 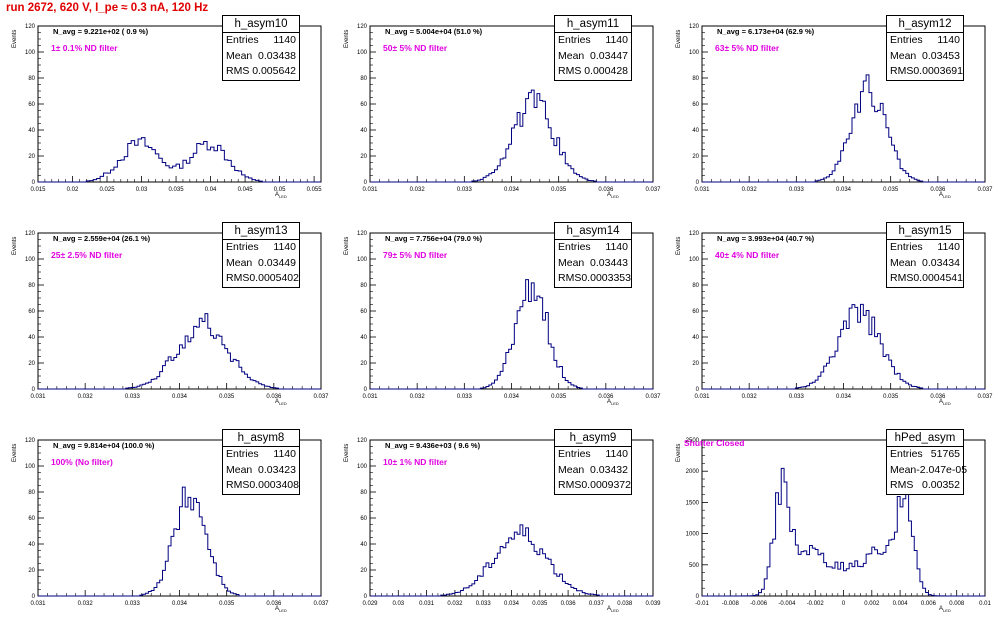 What do you see at coordinates (927, 471) in the screenshot?
I see `stat-row-mean: Mean -2.047e-05` at bounding box center [927, 471].